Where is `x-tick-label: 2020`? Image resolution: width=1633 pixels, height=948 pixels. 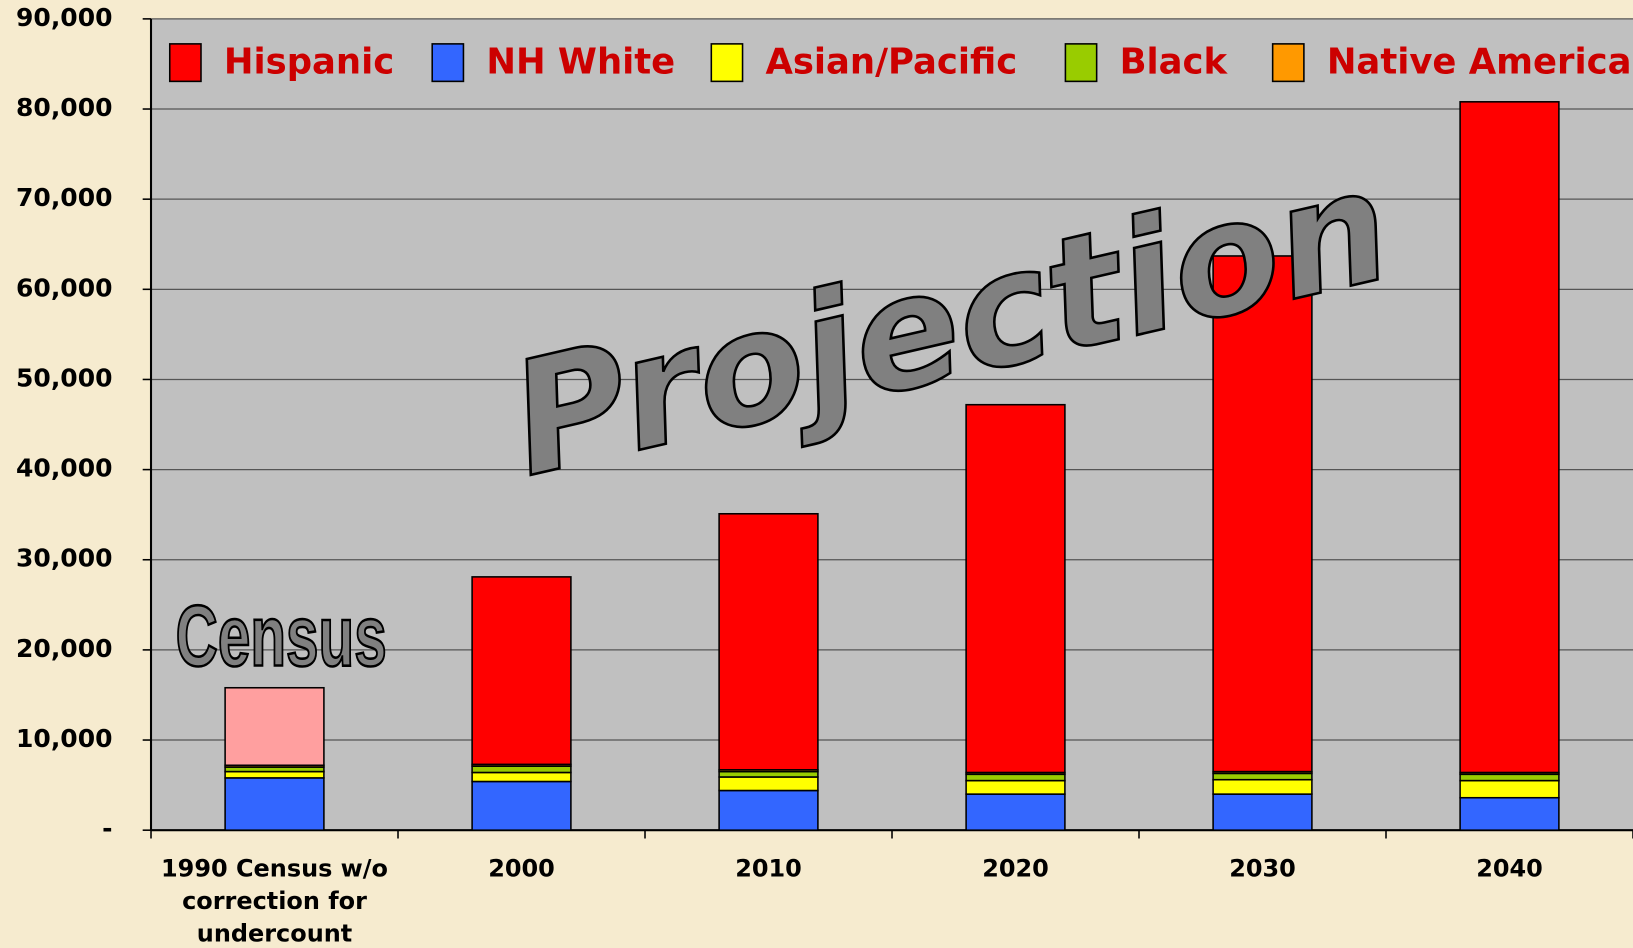 x-tick-label: 2020 is located at coordinates (1015, 869).